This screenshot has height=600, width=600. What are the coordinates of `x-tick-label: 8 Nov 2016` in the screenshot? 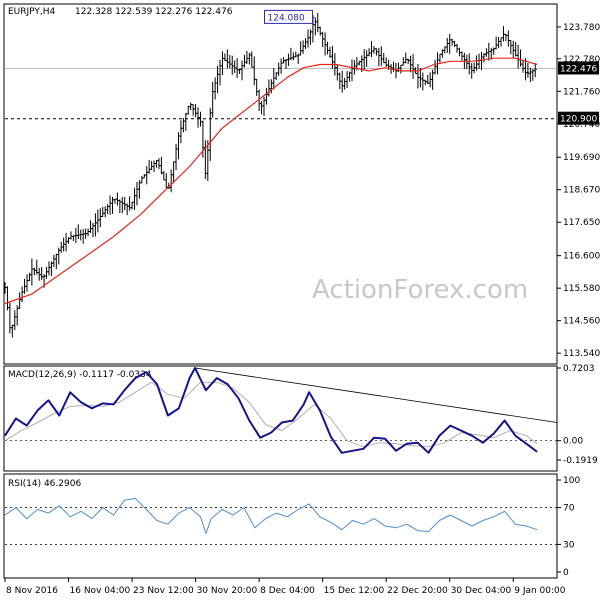 It's located at (32, 591).